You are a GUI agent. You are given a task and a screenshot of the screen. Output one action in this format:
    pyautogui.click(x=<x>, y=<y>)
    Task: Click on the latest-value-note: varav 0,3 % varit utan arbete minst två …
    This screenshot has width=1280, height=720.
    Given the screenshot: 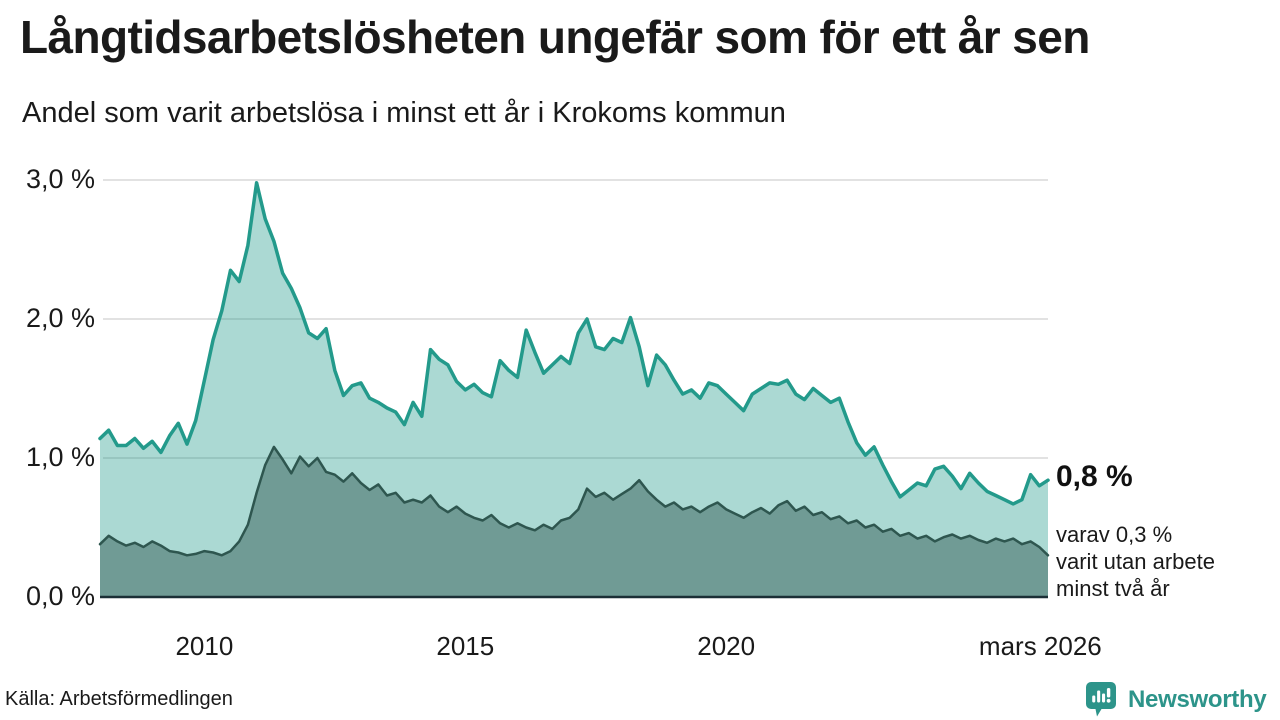 What is the action you would take?
    pyautogui.click(x=1135, y=561)
    